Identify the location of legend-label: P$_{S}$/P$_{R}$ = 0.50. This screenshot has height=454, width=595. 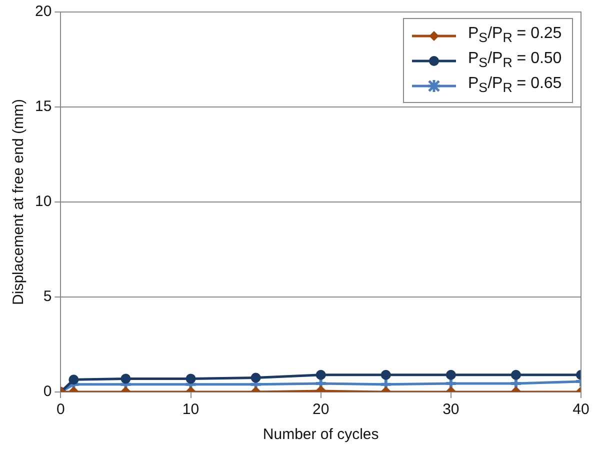
(515, 60).